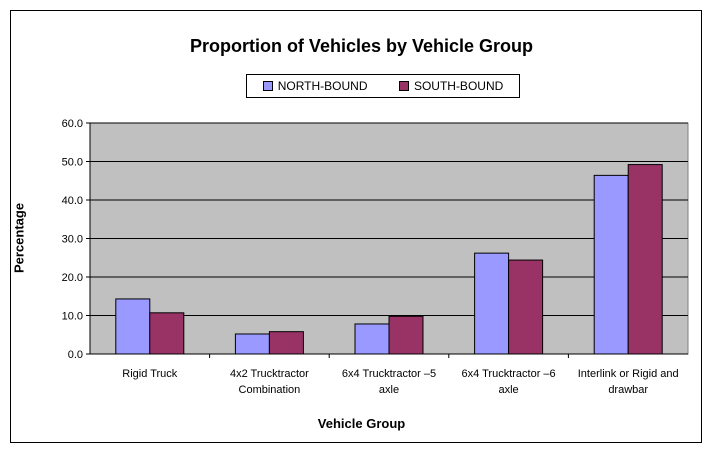 This screenshot has height=460, width=723. Describe the element at coordinates (322, 86) in the screenshot. I see `legend-label-north: NORTH-BOUND` at that location.